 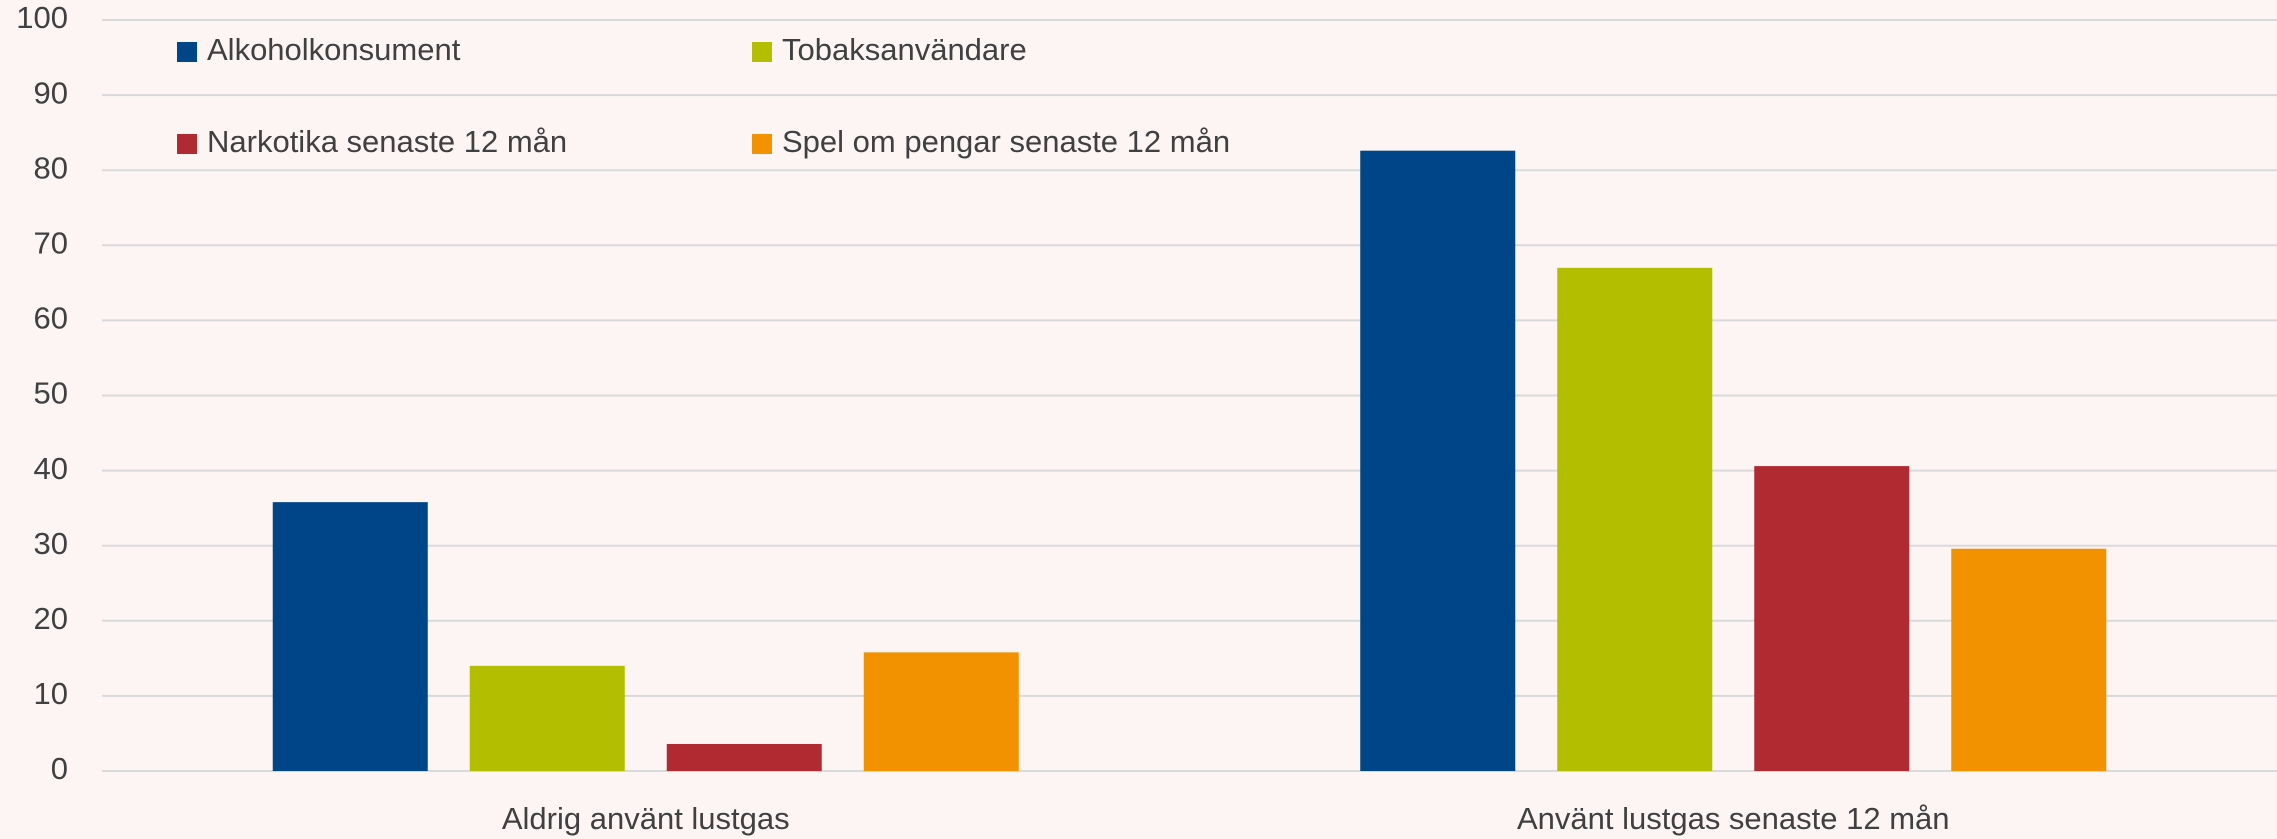 I want to click on y-tick-label: 70, so click(x=51, y=242).